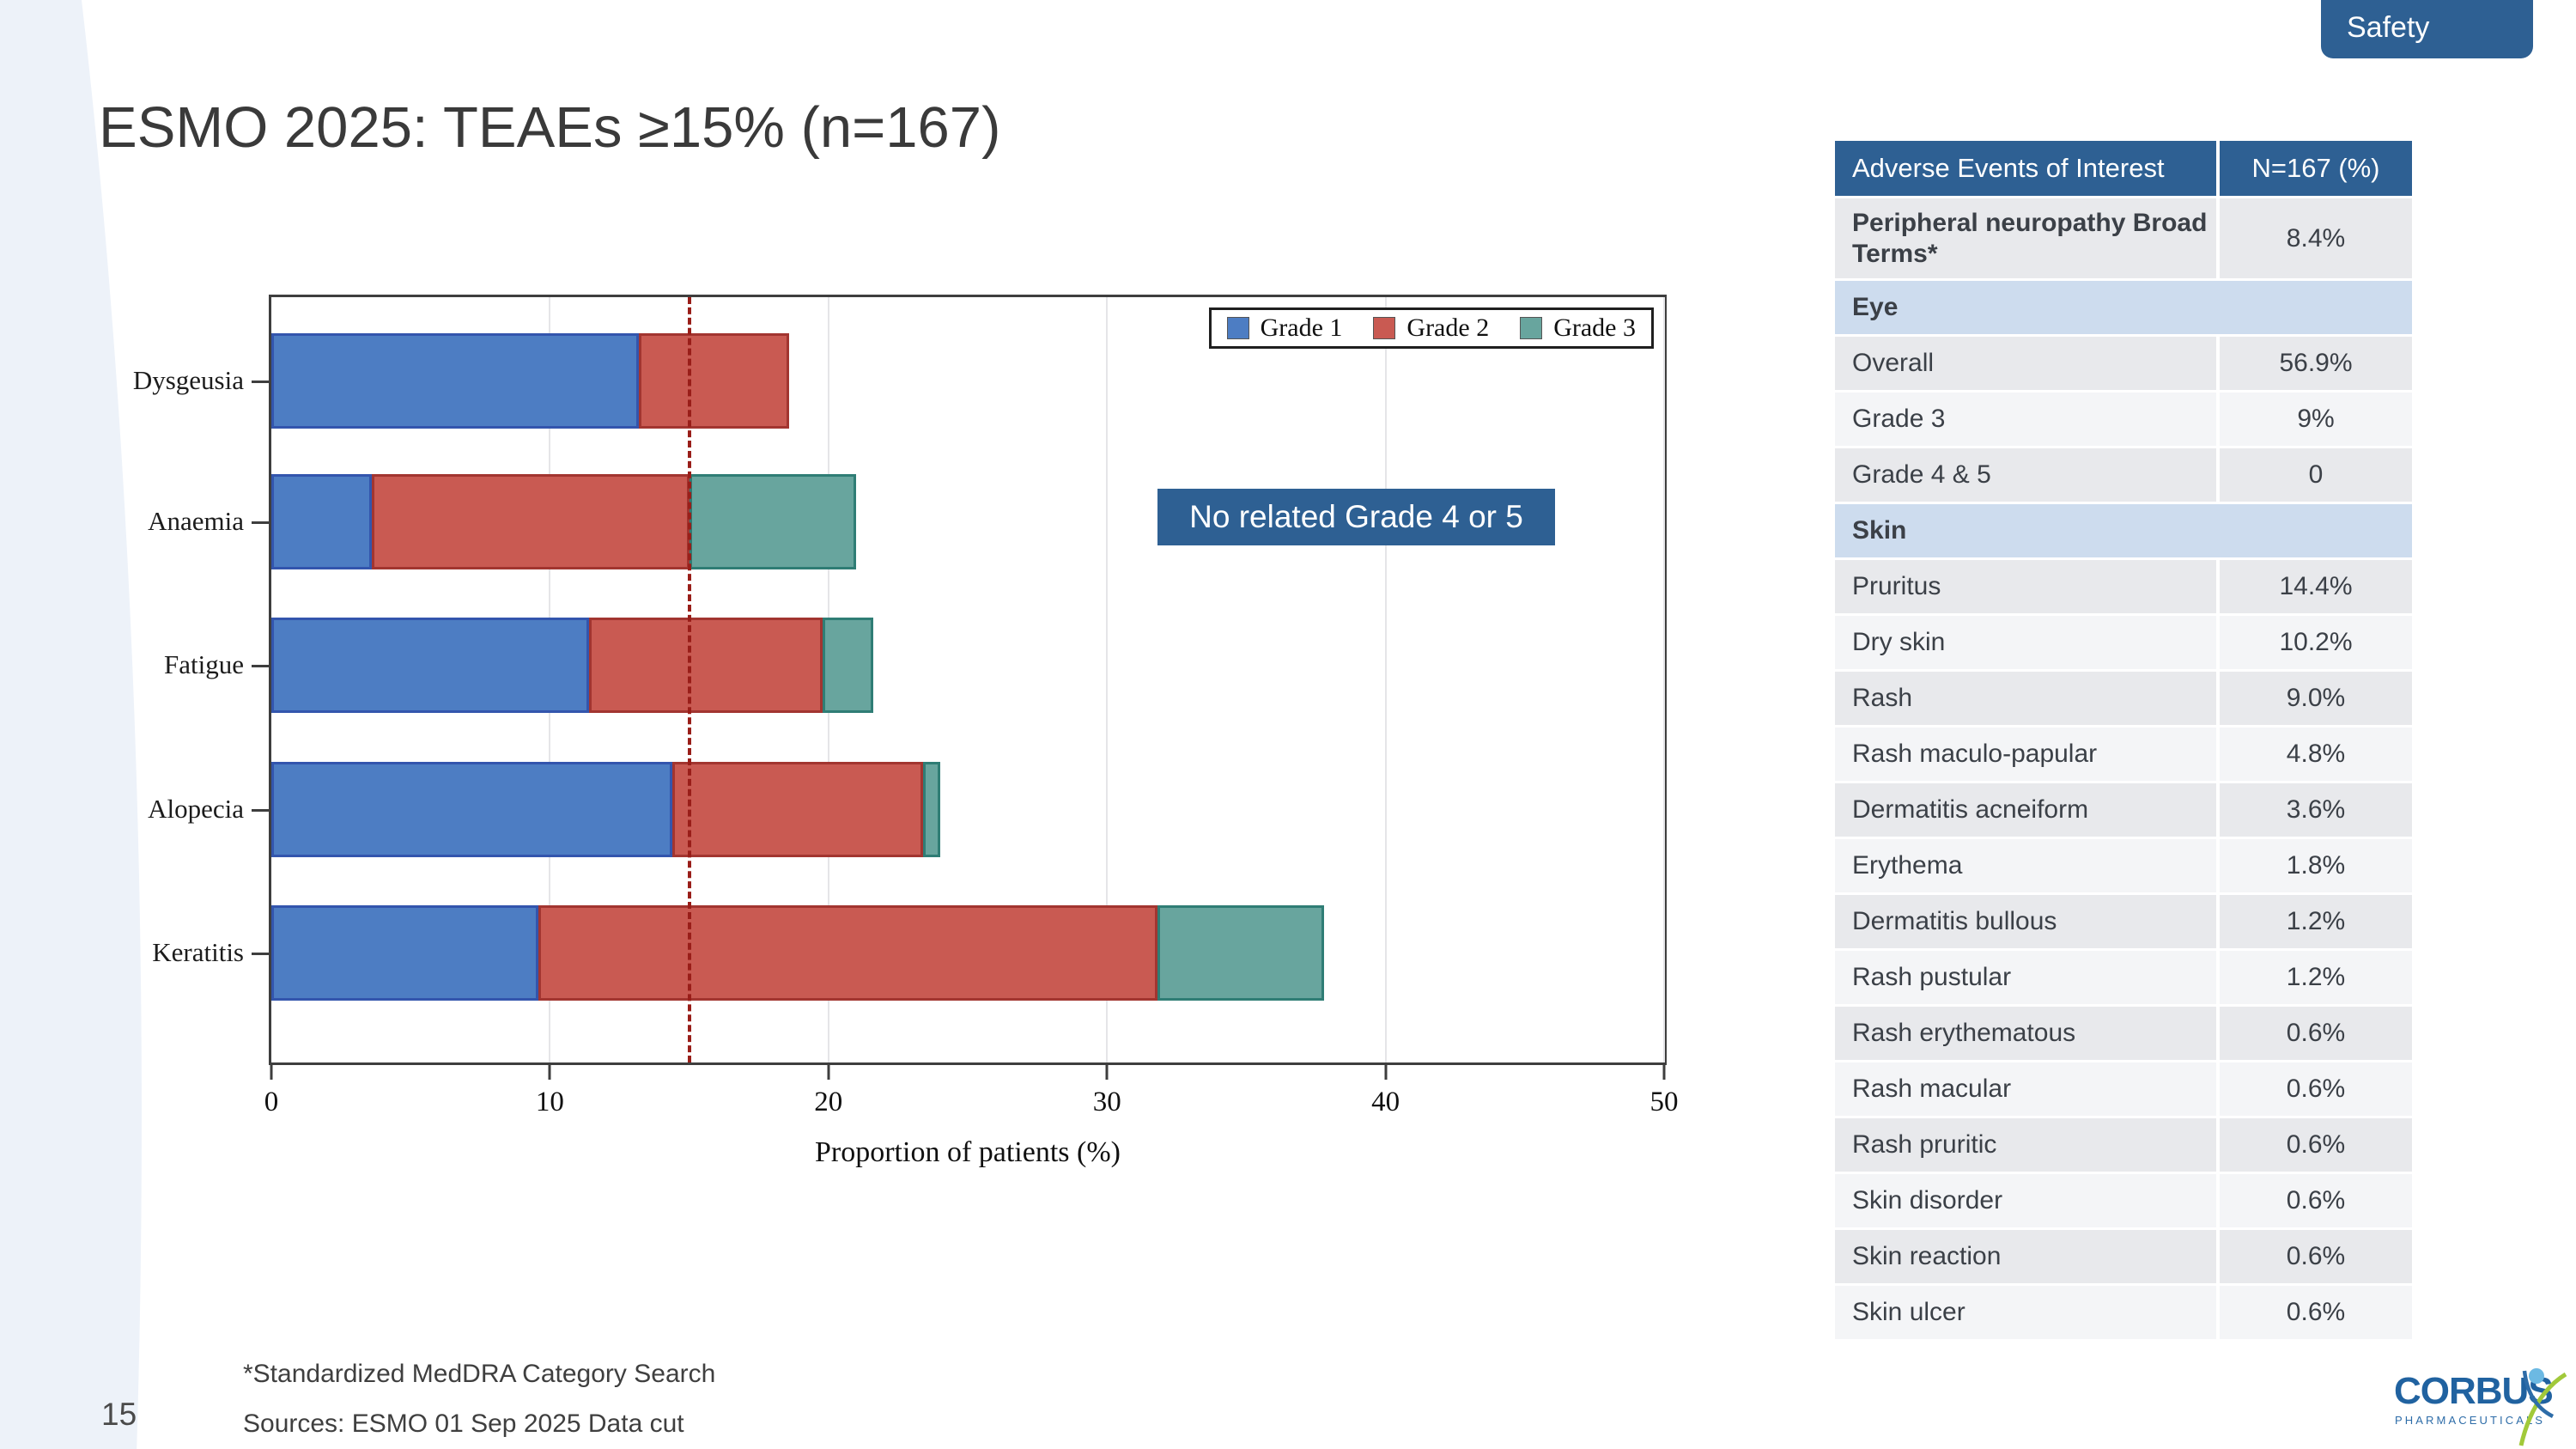 This screenshot has height=1449, width=2576. I want to click on y-axis-label: Alopecia, so click(196, 808).